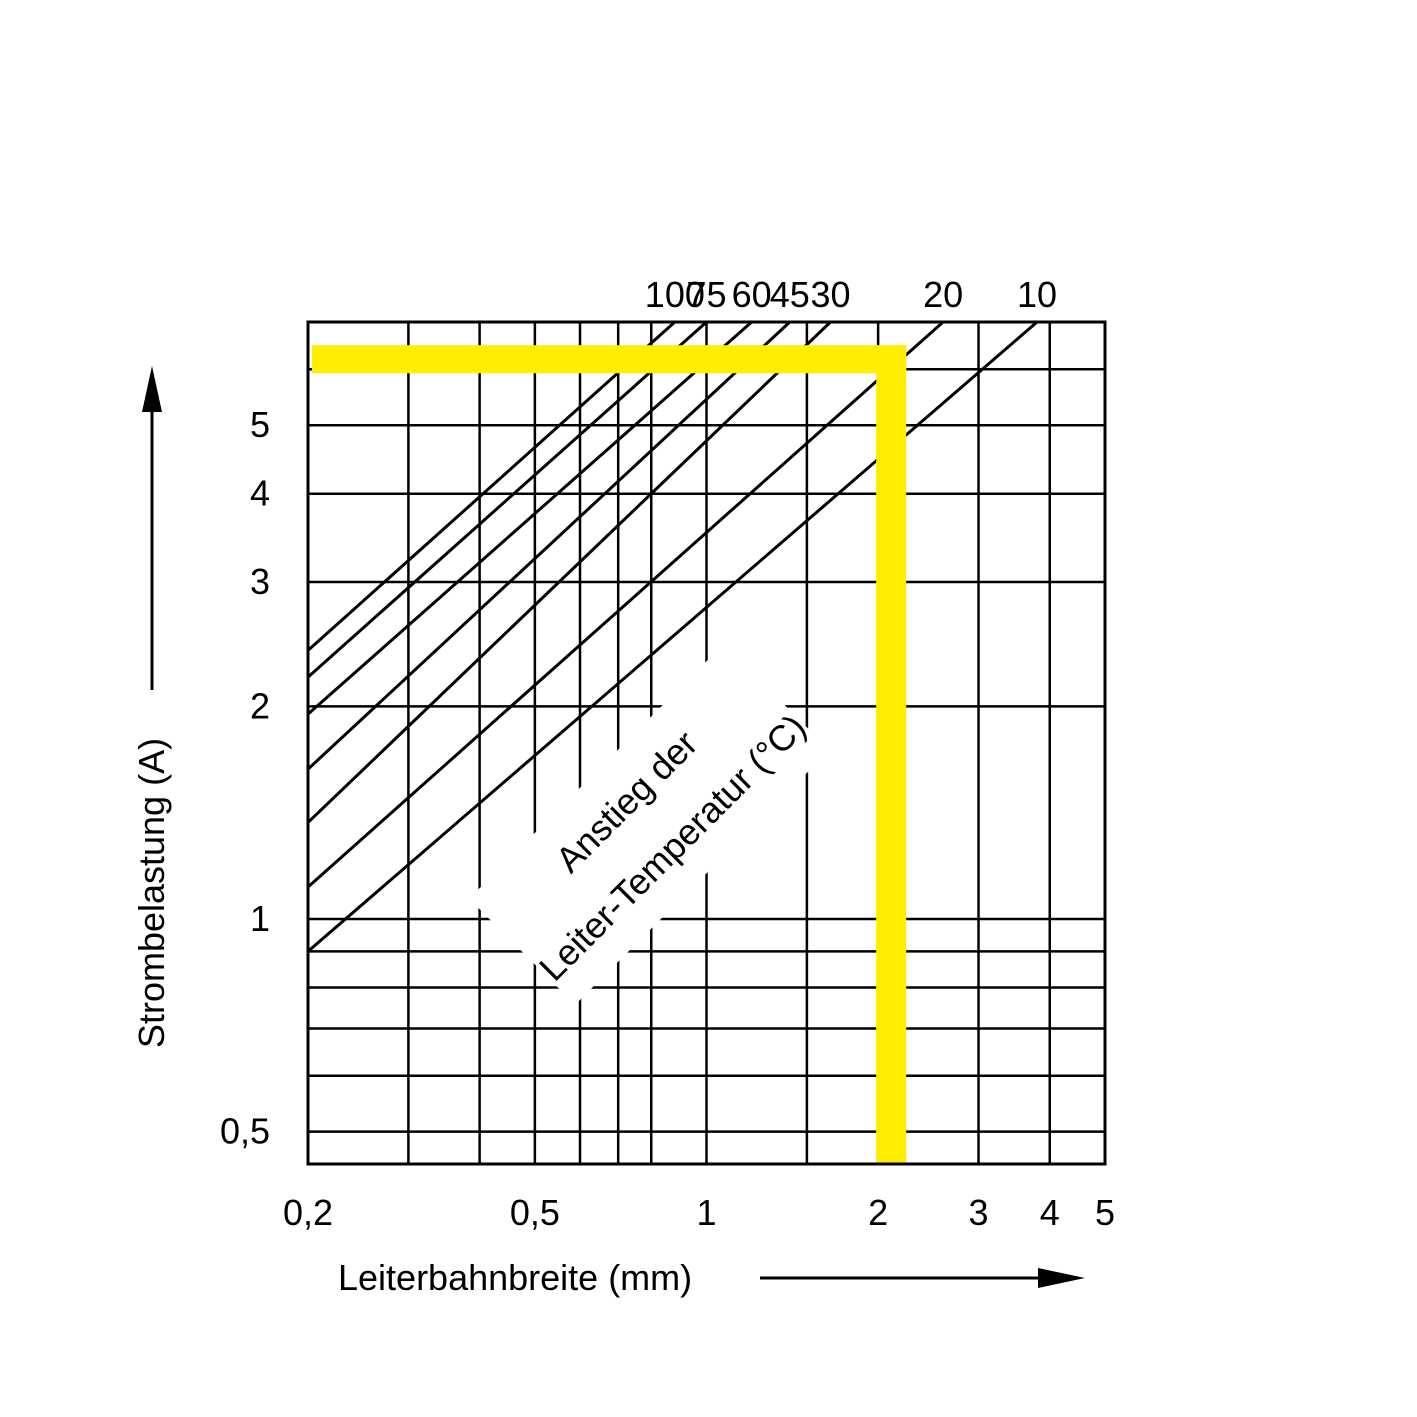 The height and width of the screenshot is (1417, 1417). Describe the element at coordinates (260, 424) in the screenshot. I see `y-tick-label: 5` at that location.